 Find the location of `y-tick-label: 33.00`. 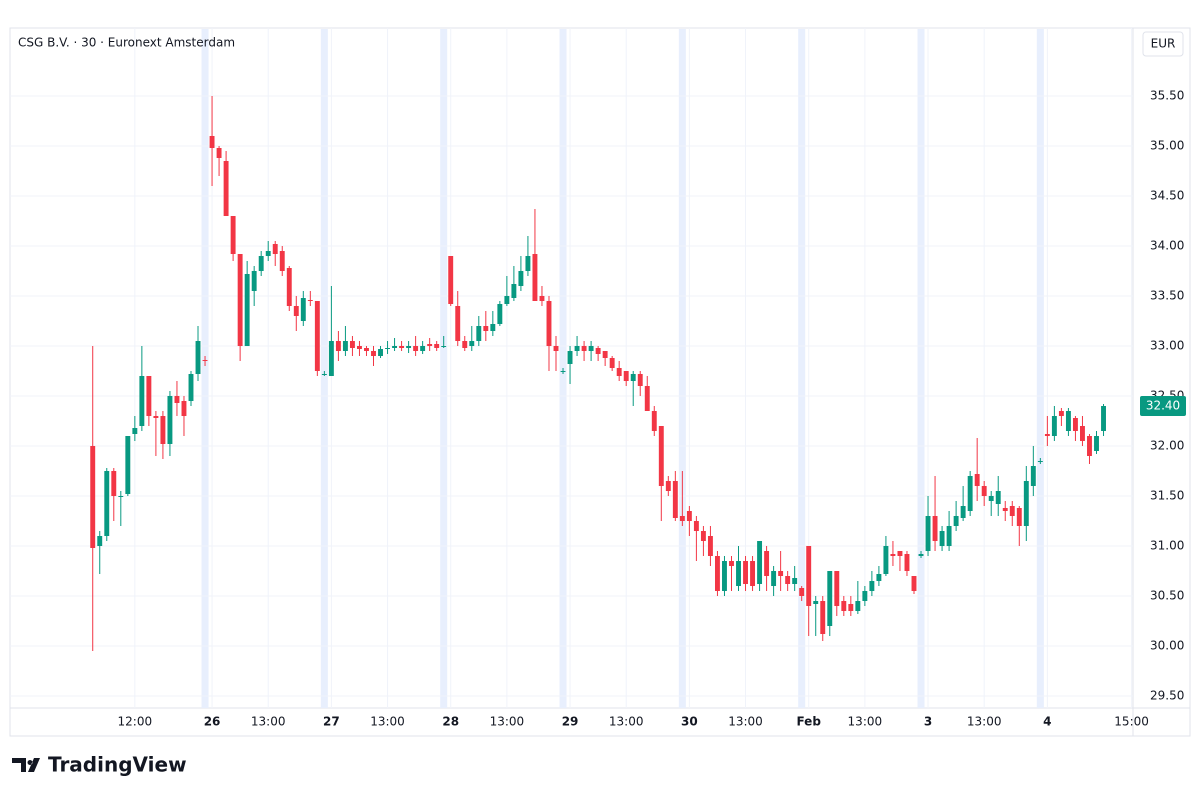

y-tick-label: 33.00 is located at coordinates (1167, 346).